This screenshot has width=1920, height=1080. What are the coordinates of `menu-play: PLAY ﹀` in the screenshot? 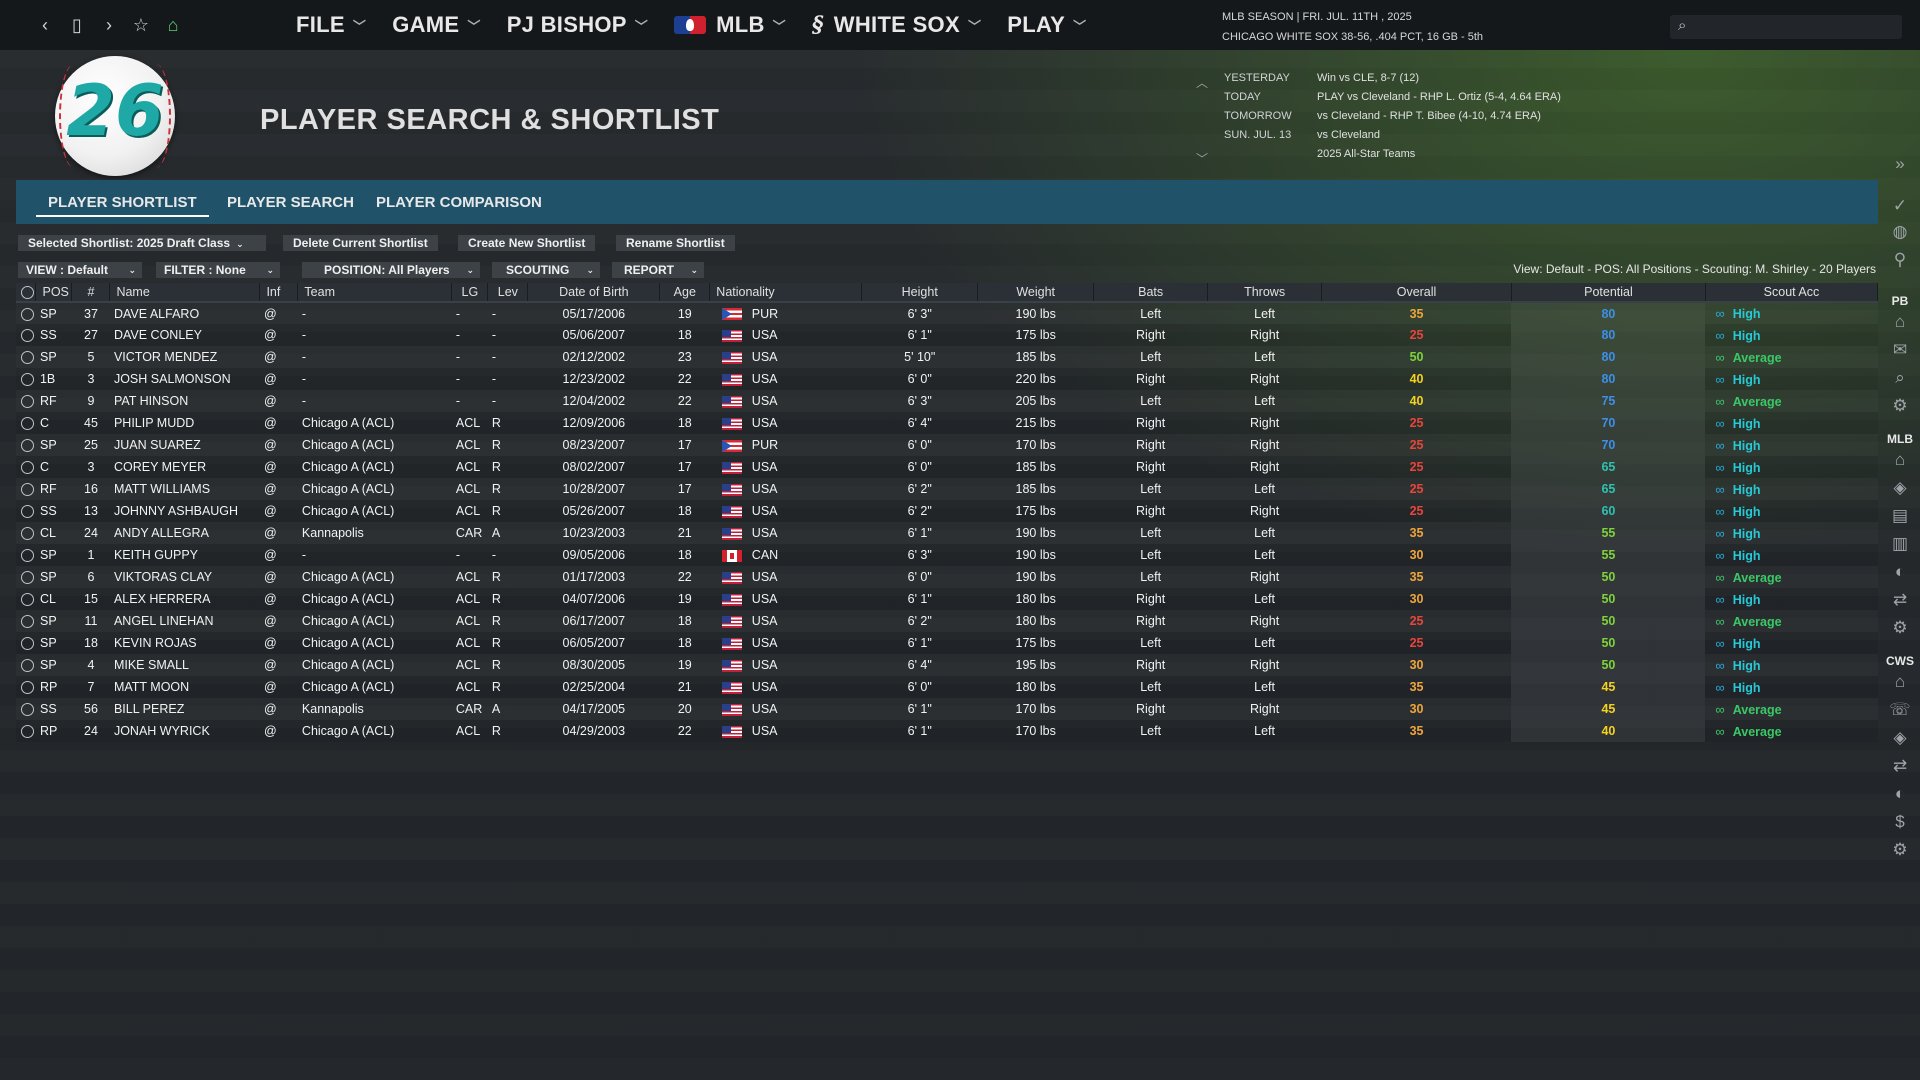 It's located at (1046, 25).